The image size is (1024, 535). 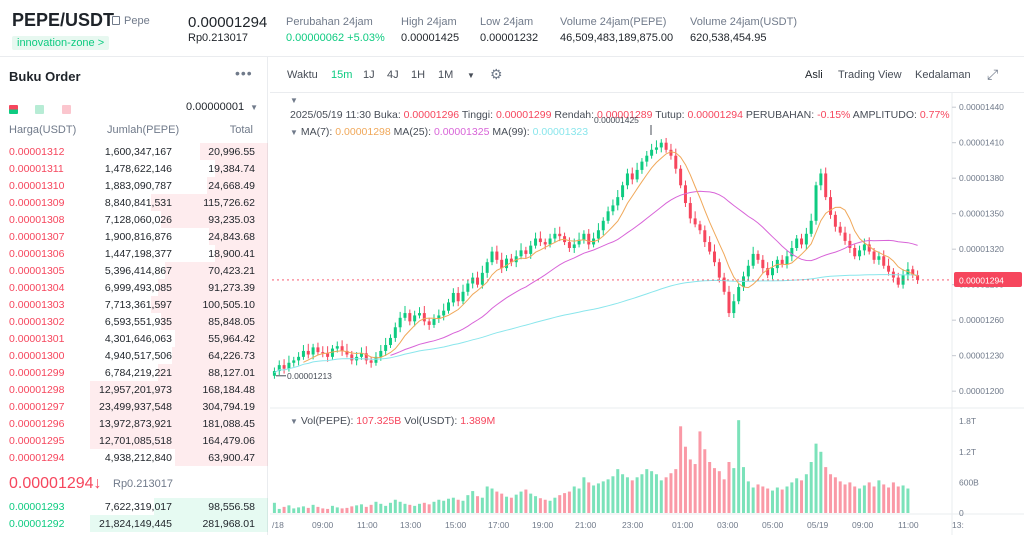 What do you see at coordinates (134, 523) in the screenshot?
I see `bid-row: 0.00001292 21,824,149,445 281,968.01` at bounding box center [134, 523].